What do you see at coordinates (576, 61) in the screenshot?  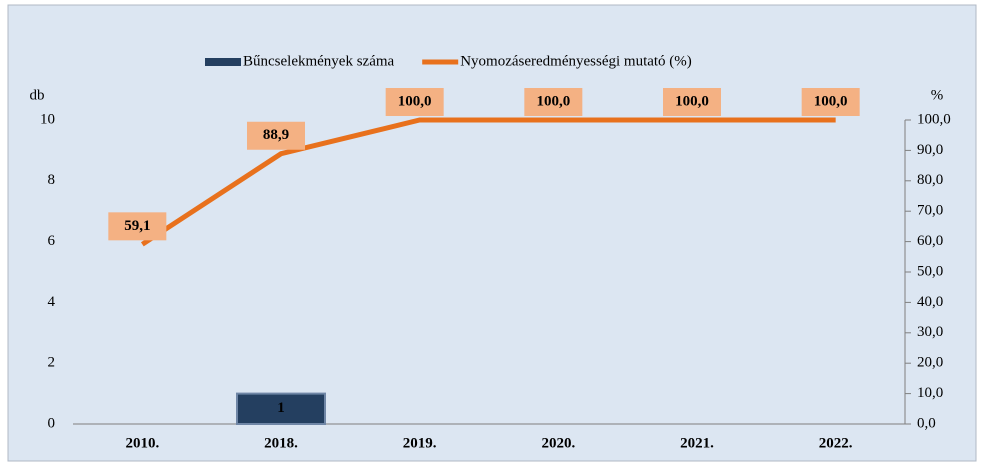 I see `legend-label: Nyomozáseredményességi mutató (%)` at bounding box center [576, 61].